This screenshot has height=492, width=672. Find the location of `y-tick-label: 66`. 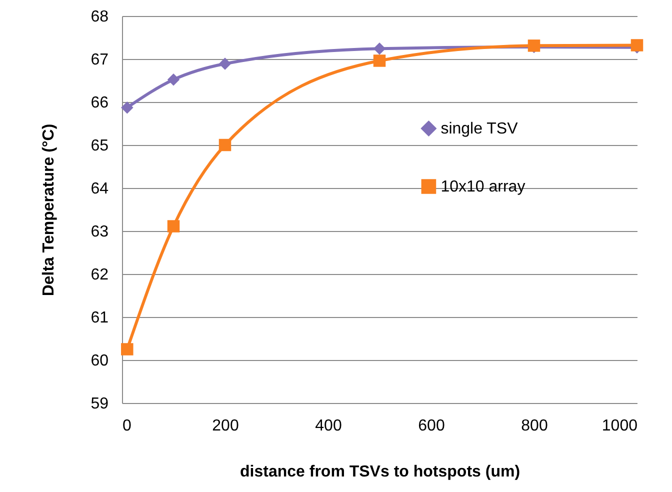

y-tick-label: 66 is located at coordinates (99, 103).